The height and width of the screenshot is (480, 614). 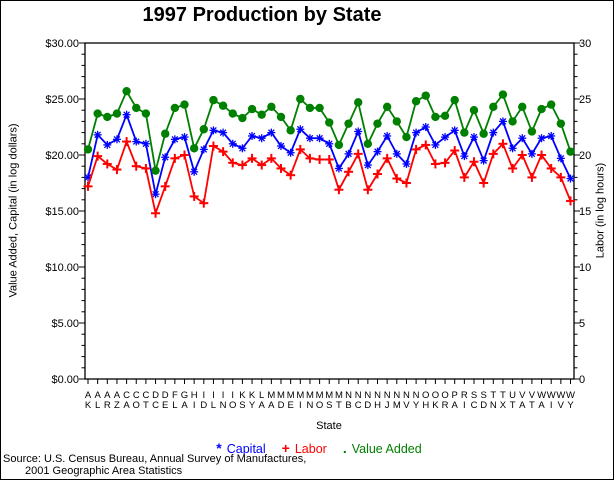 What do you see at coordinates (582, 324) in the screenshot?
I see `y-right-tick-label: 5` at bounding box center [582, 324].